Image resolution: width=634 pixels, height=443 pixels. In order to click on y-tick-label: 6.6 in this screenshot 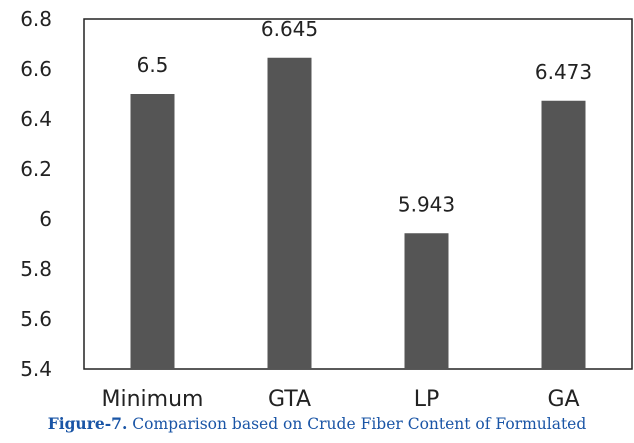, I will do `click(36, 69)`.